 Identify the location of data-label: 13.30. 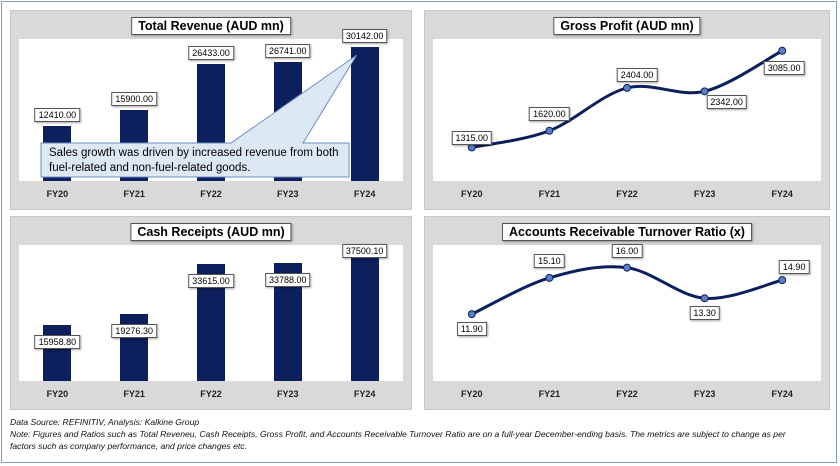
(704, 313).